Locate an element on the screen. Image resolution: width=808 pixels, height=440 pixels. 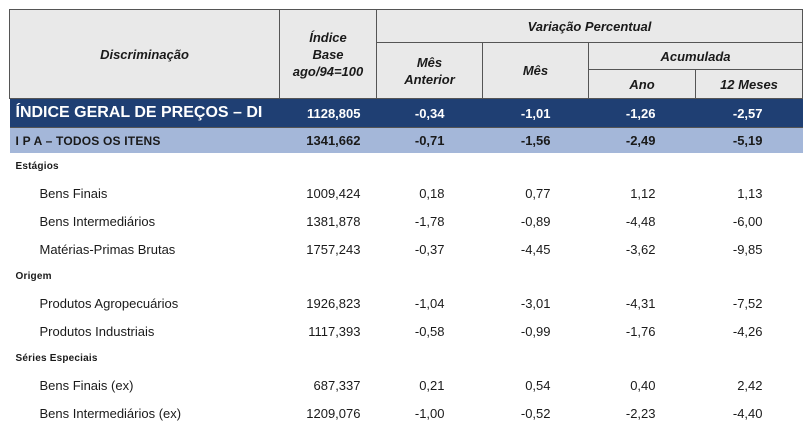
cell-12-meses: -9,85 is located at coordinates (747, 249).